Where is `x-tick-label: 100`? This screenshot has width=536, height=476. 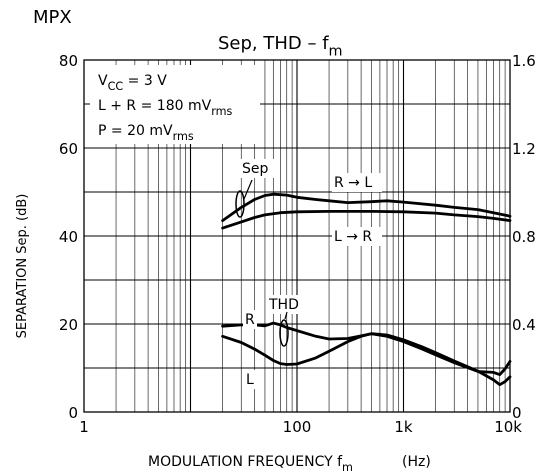
x-tick-label: 100 is located at coordinates (297, 427).